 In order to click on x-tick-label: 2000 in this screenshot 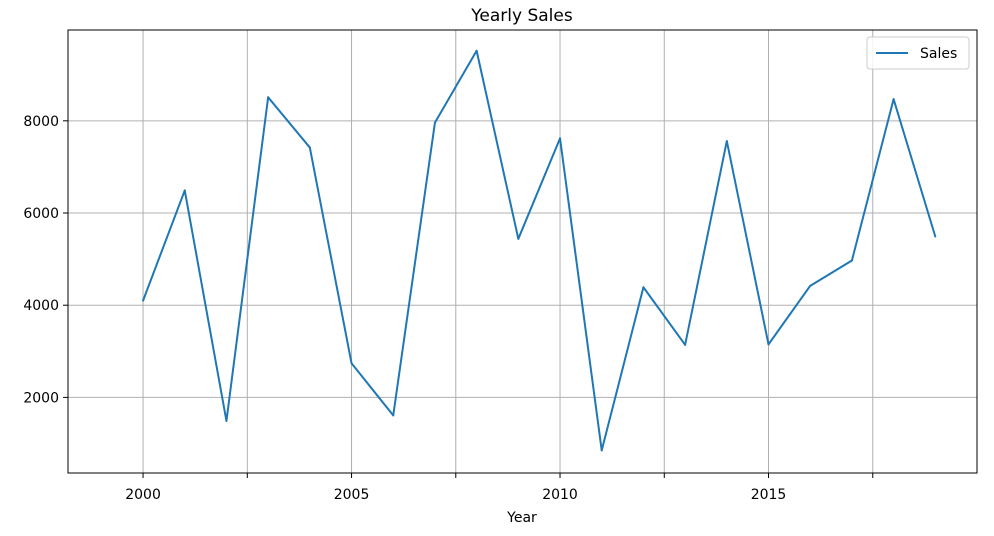, I will do `click(143, 495)`.